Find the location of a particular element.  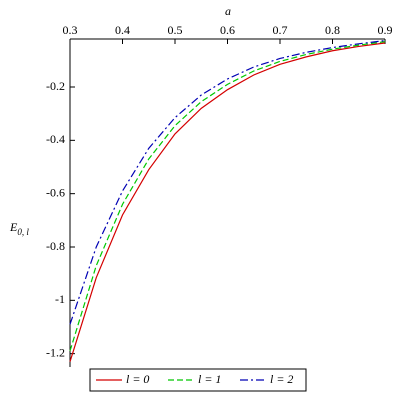

x-tick-label: 0.6 is located at coordinates (227, 30).